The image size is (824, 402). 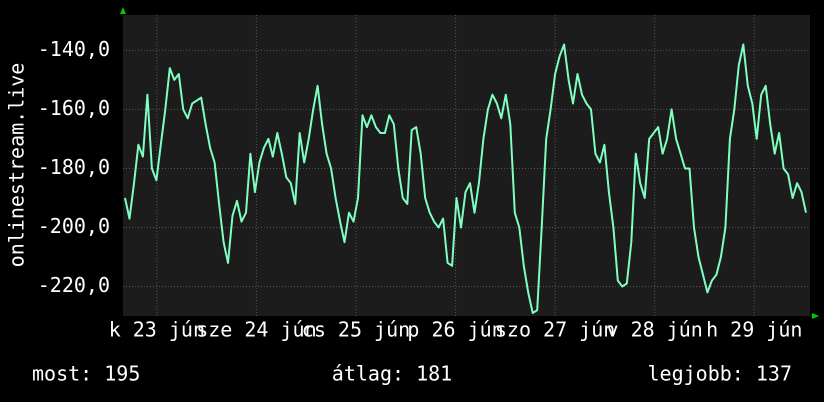 I want to click on y-axis-arrow, so click(x=123, y=10).